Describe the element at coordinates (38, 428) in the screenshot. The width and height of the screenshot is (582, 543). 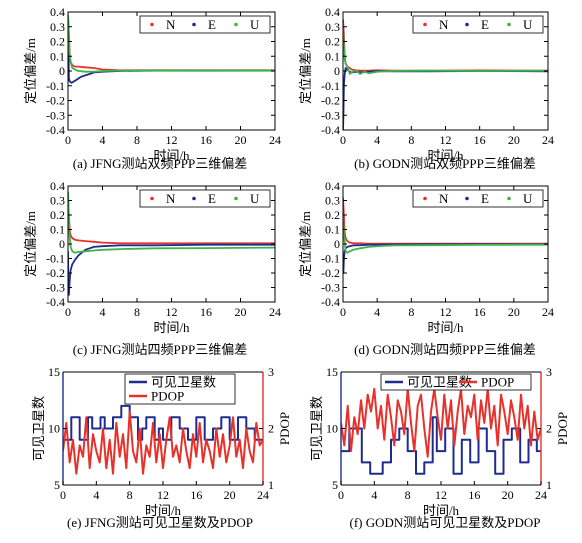
I see `y-axis-label: 可见卫星数` at that location.